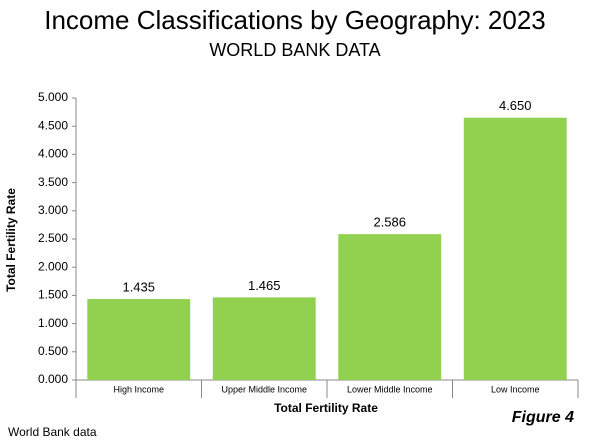 Image resolution: width=590 pixels, height=443 pixels. I want to click on data-label: 4.650, so click(515, 105).